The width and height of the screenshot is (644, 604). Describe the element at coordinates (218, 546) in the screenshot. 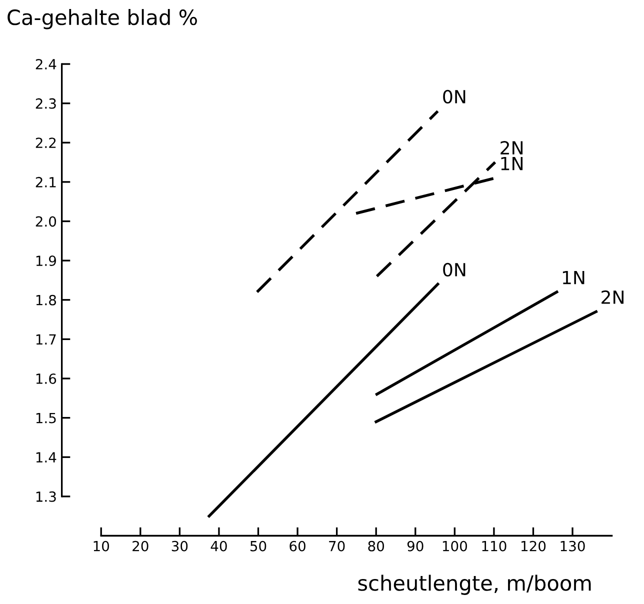

I see `x-tick-label: 40` at that location.